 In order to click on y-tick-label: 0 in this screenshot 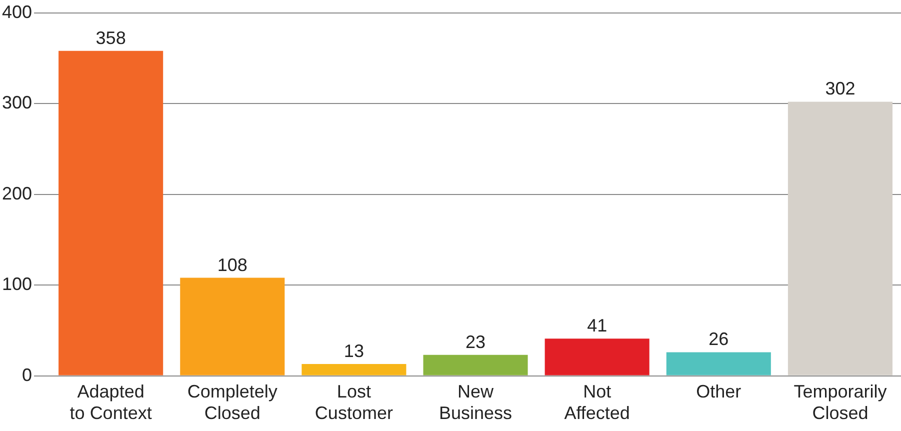, I will do `click(27, 374)`.